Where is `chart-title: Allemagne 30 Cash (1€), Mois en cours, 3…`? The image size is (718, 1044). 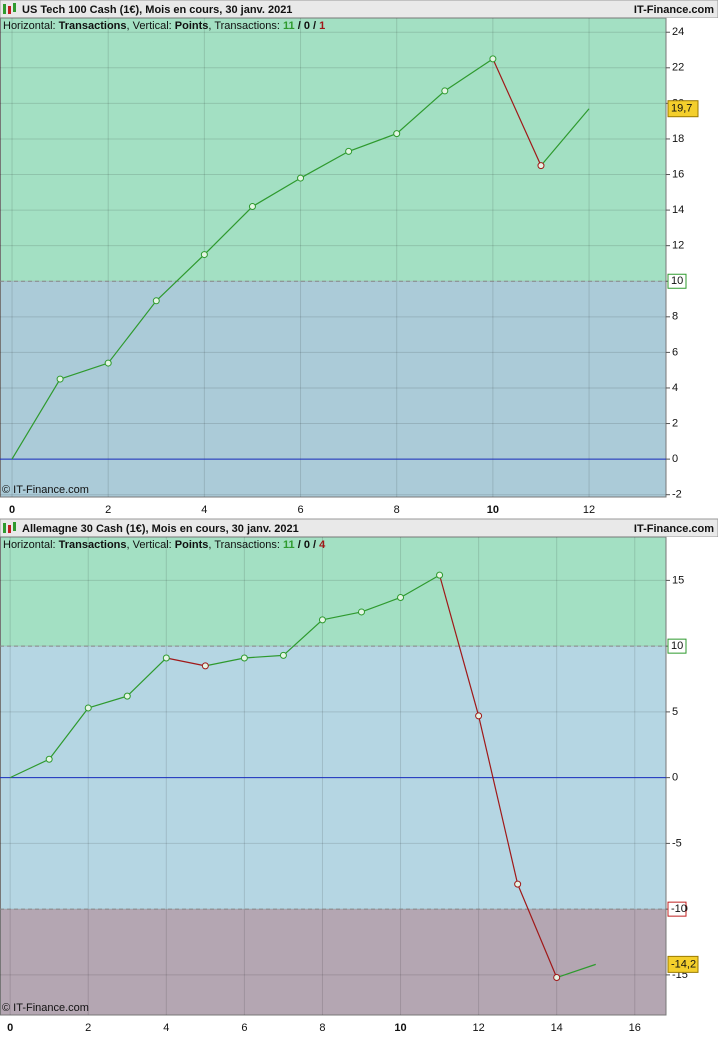
chart-title: Allemagne 30 Cash (1€), Mois en cours, 3… is located at coordinates (160, 529).